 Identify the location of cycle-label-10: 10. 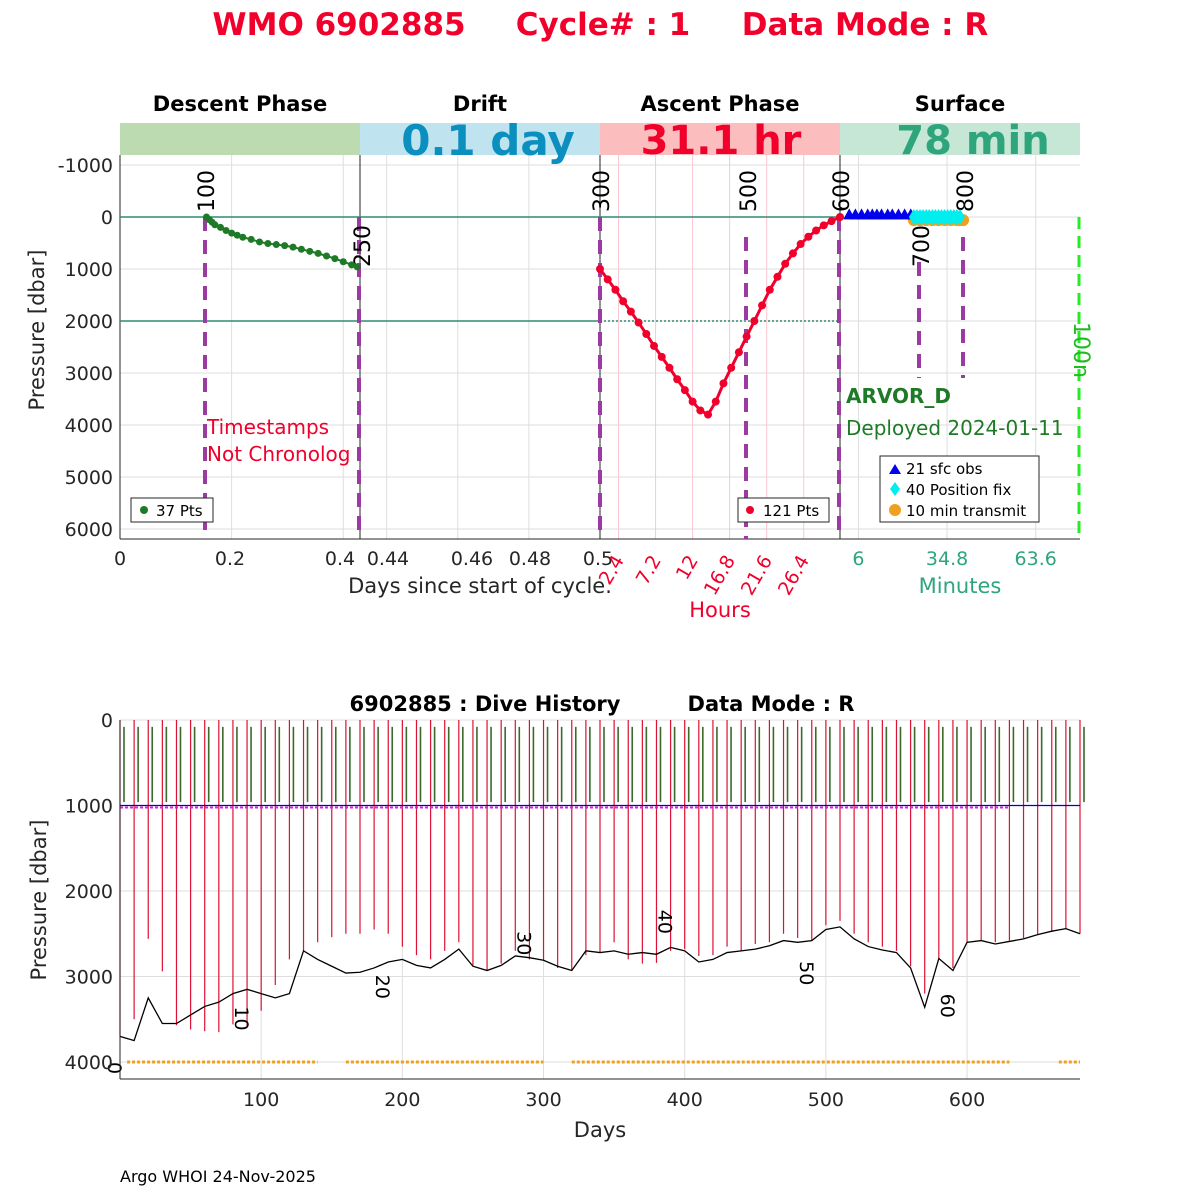
(241, 1018).